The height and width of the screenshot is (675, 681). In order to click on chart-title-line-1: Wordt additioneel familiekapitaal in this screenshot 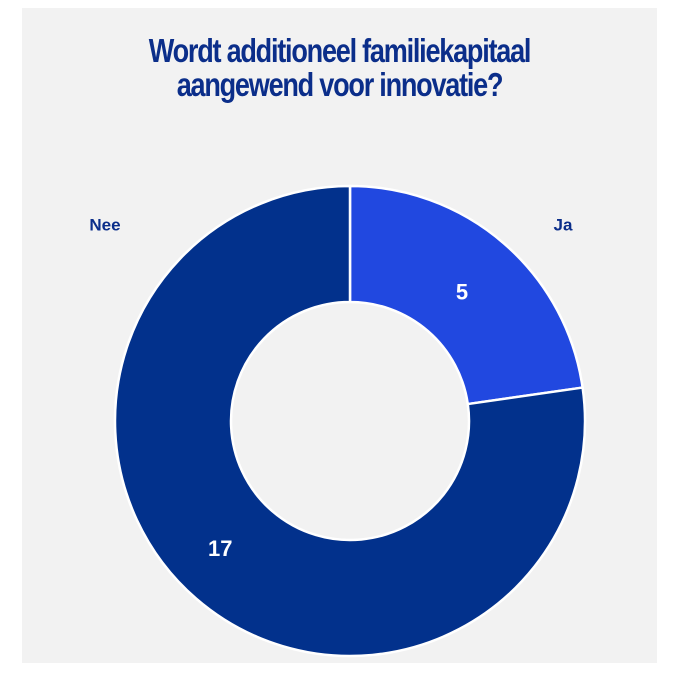, I will do `click(340, 50)`.